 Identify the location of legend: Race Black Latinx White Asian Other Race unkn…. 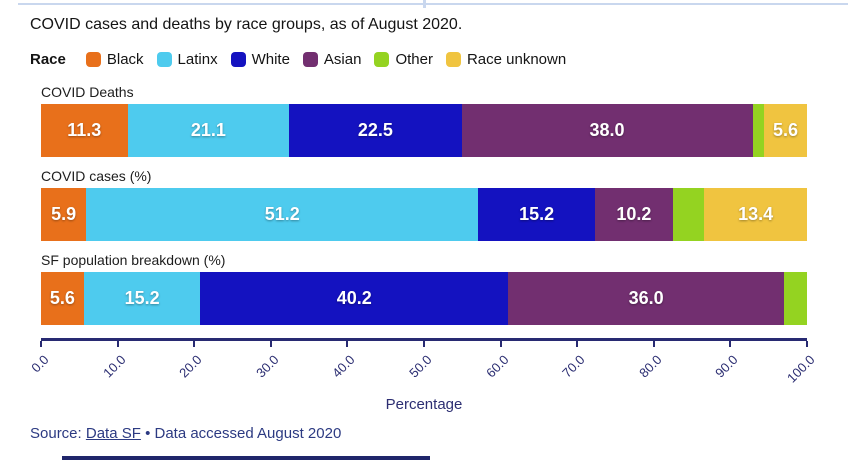
(304, 59).